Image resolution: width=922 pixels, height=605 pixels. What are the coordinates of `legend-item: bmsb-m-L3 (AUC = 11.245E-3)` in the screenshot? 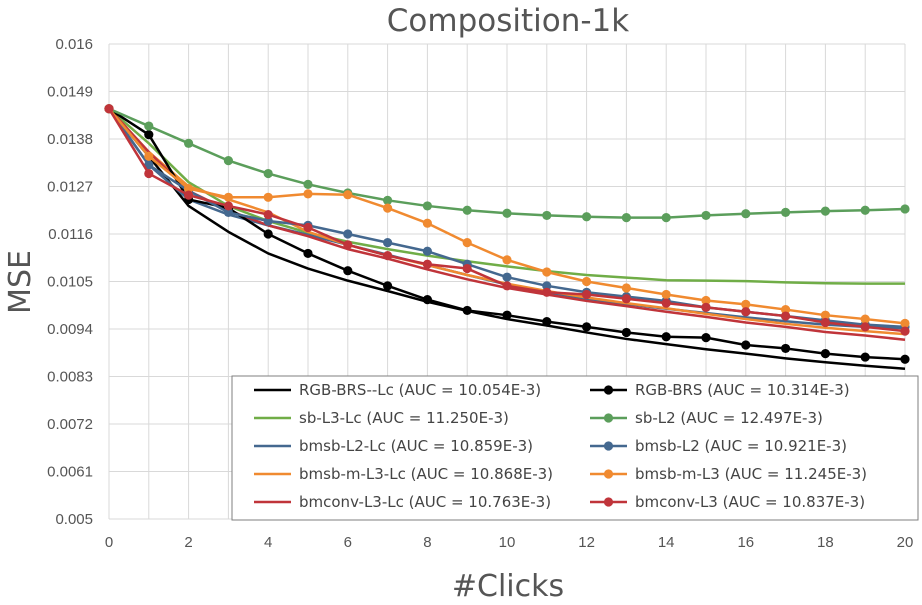 It's located at (728, 474).